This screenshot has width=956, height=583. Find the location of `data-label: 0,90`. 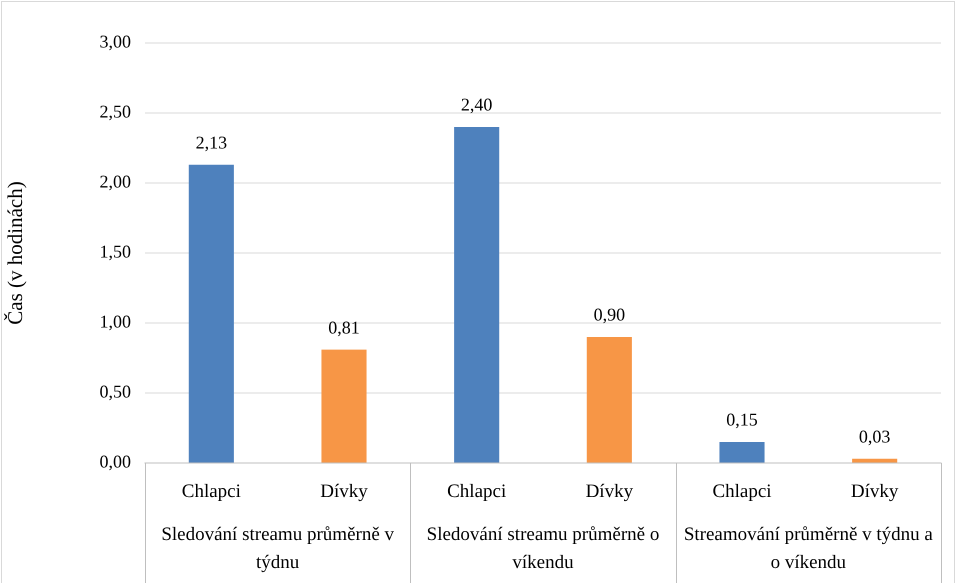

data-label: 0,90 is located at coordinates (610, 314).